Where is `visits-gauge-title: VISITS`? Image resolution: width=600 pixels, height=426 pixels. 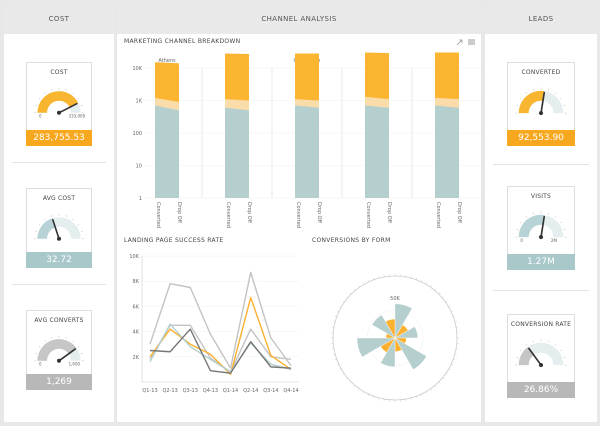
visits-gauge-title: VISITS is located at coordinates (541, 196).